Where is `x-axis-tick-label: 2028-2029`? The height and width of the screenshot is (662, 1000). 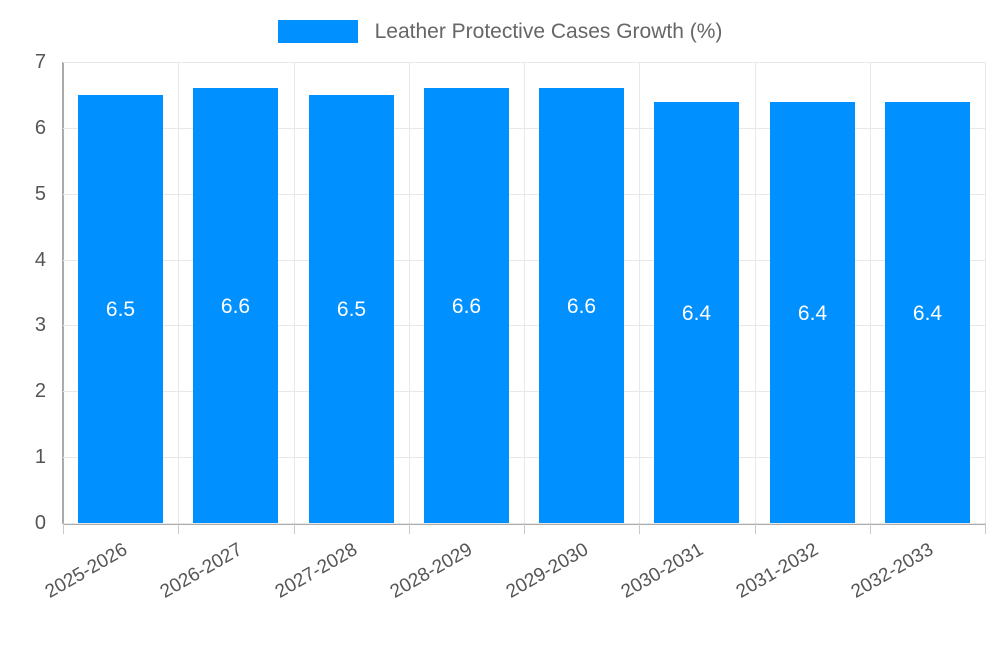 x-axis-tick-label: 2028-2029 is located at coordinates (432, 571).